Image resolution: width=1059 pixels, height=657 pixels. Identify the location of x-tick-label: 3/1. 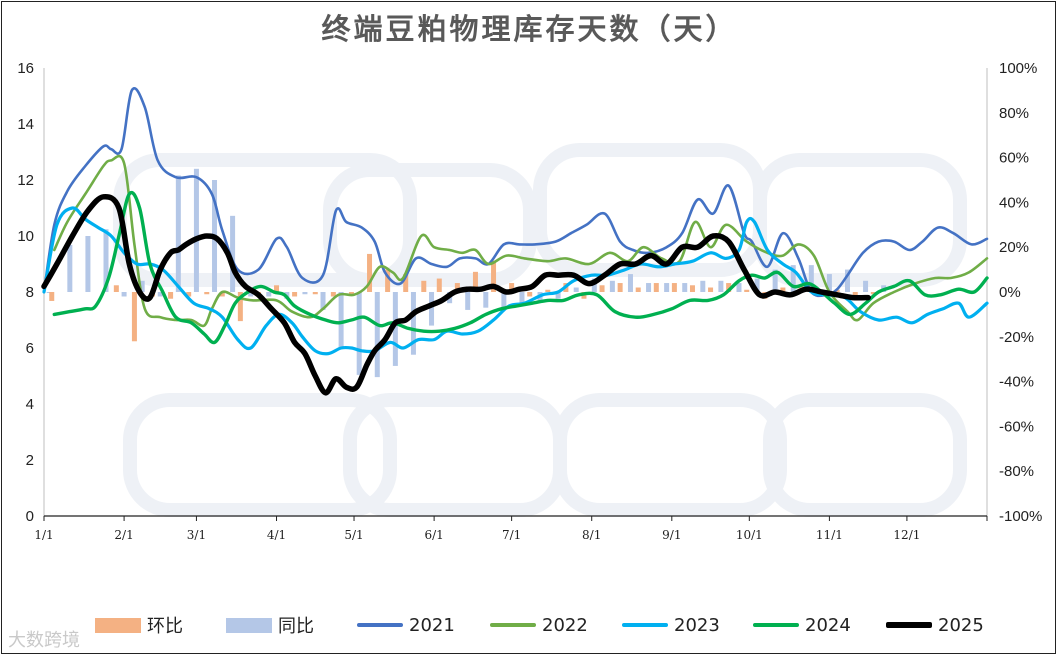
(196, 535).